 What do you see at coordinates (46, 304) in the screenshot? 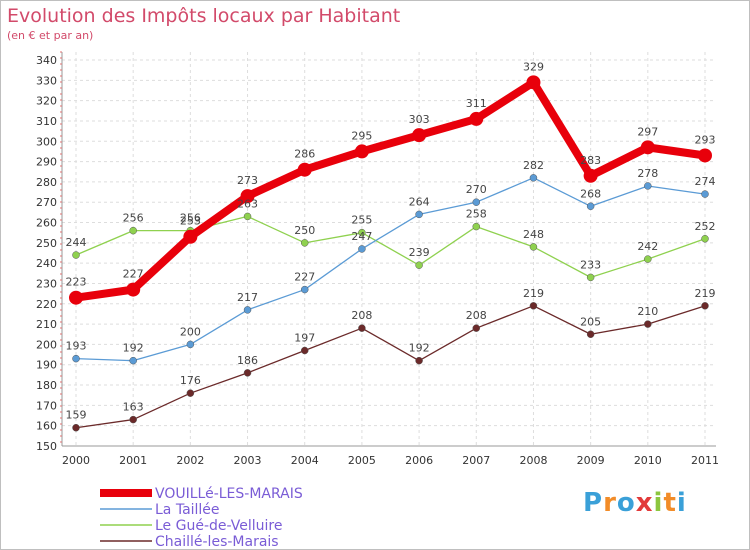
I see `y-tick-label: 220` at bounding box center [46, 304].